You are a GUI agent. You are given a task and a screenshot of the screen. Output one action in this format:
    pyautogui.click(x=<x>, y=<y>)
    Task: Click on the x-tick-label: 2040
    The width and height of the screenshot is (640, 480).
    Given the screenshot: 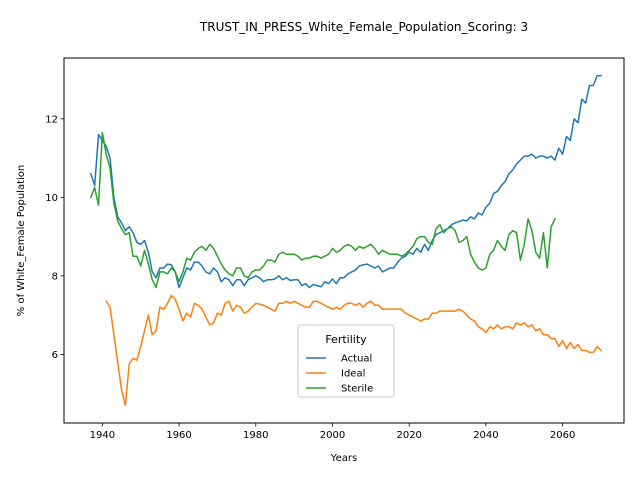 What is the action you would take?
    pyautogui.click(x=485, y=435)
    